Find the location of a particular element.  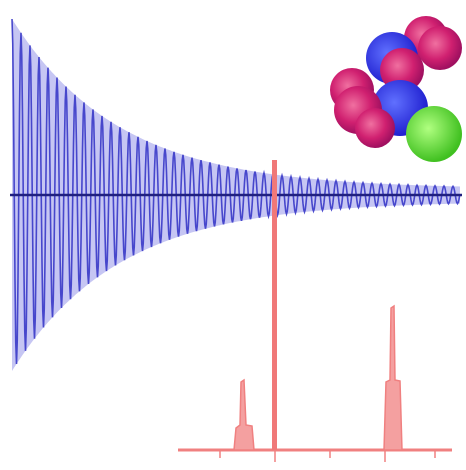

reference-line is located at coordinates (274, 305).